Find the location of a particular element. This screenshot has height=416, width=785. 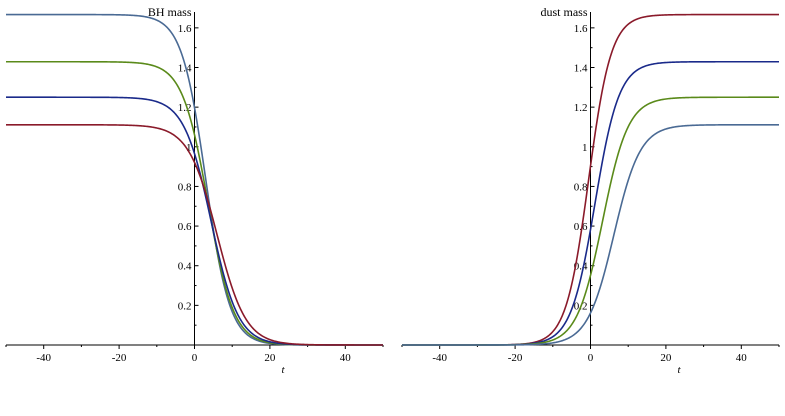

chart-title: BH mass is located at coordinates (170, 12).